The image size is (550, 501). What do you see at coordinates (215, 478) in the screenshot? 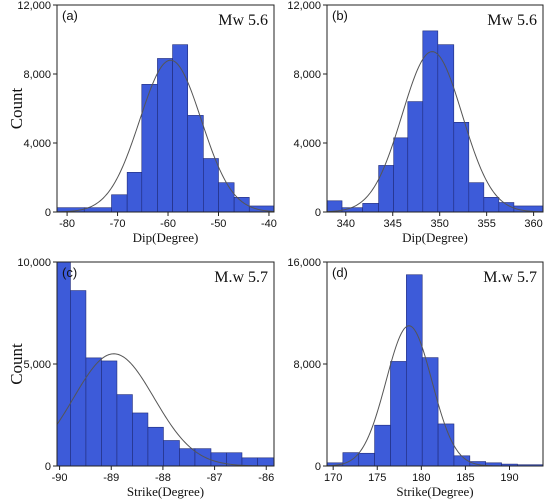
I see `x-tick-label-87: -87` at bounding box center [215, 478].